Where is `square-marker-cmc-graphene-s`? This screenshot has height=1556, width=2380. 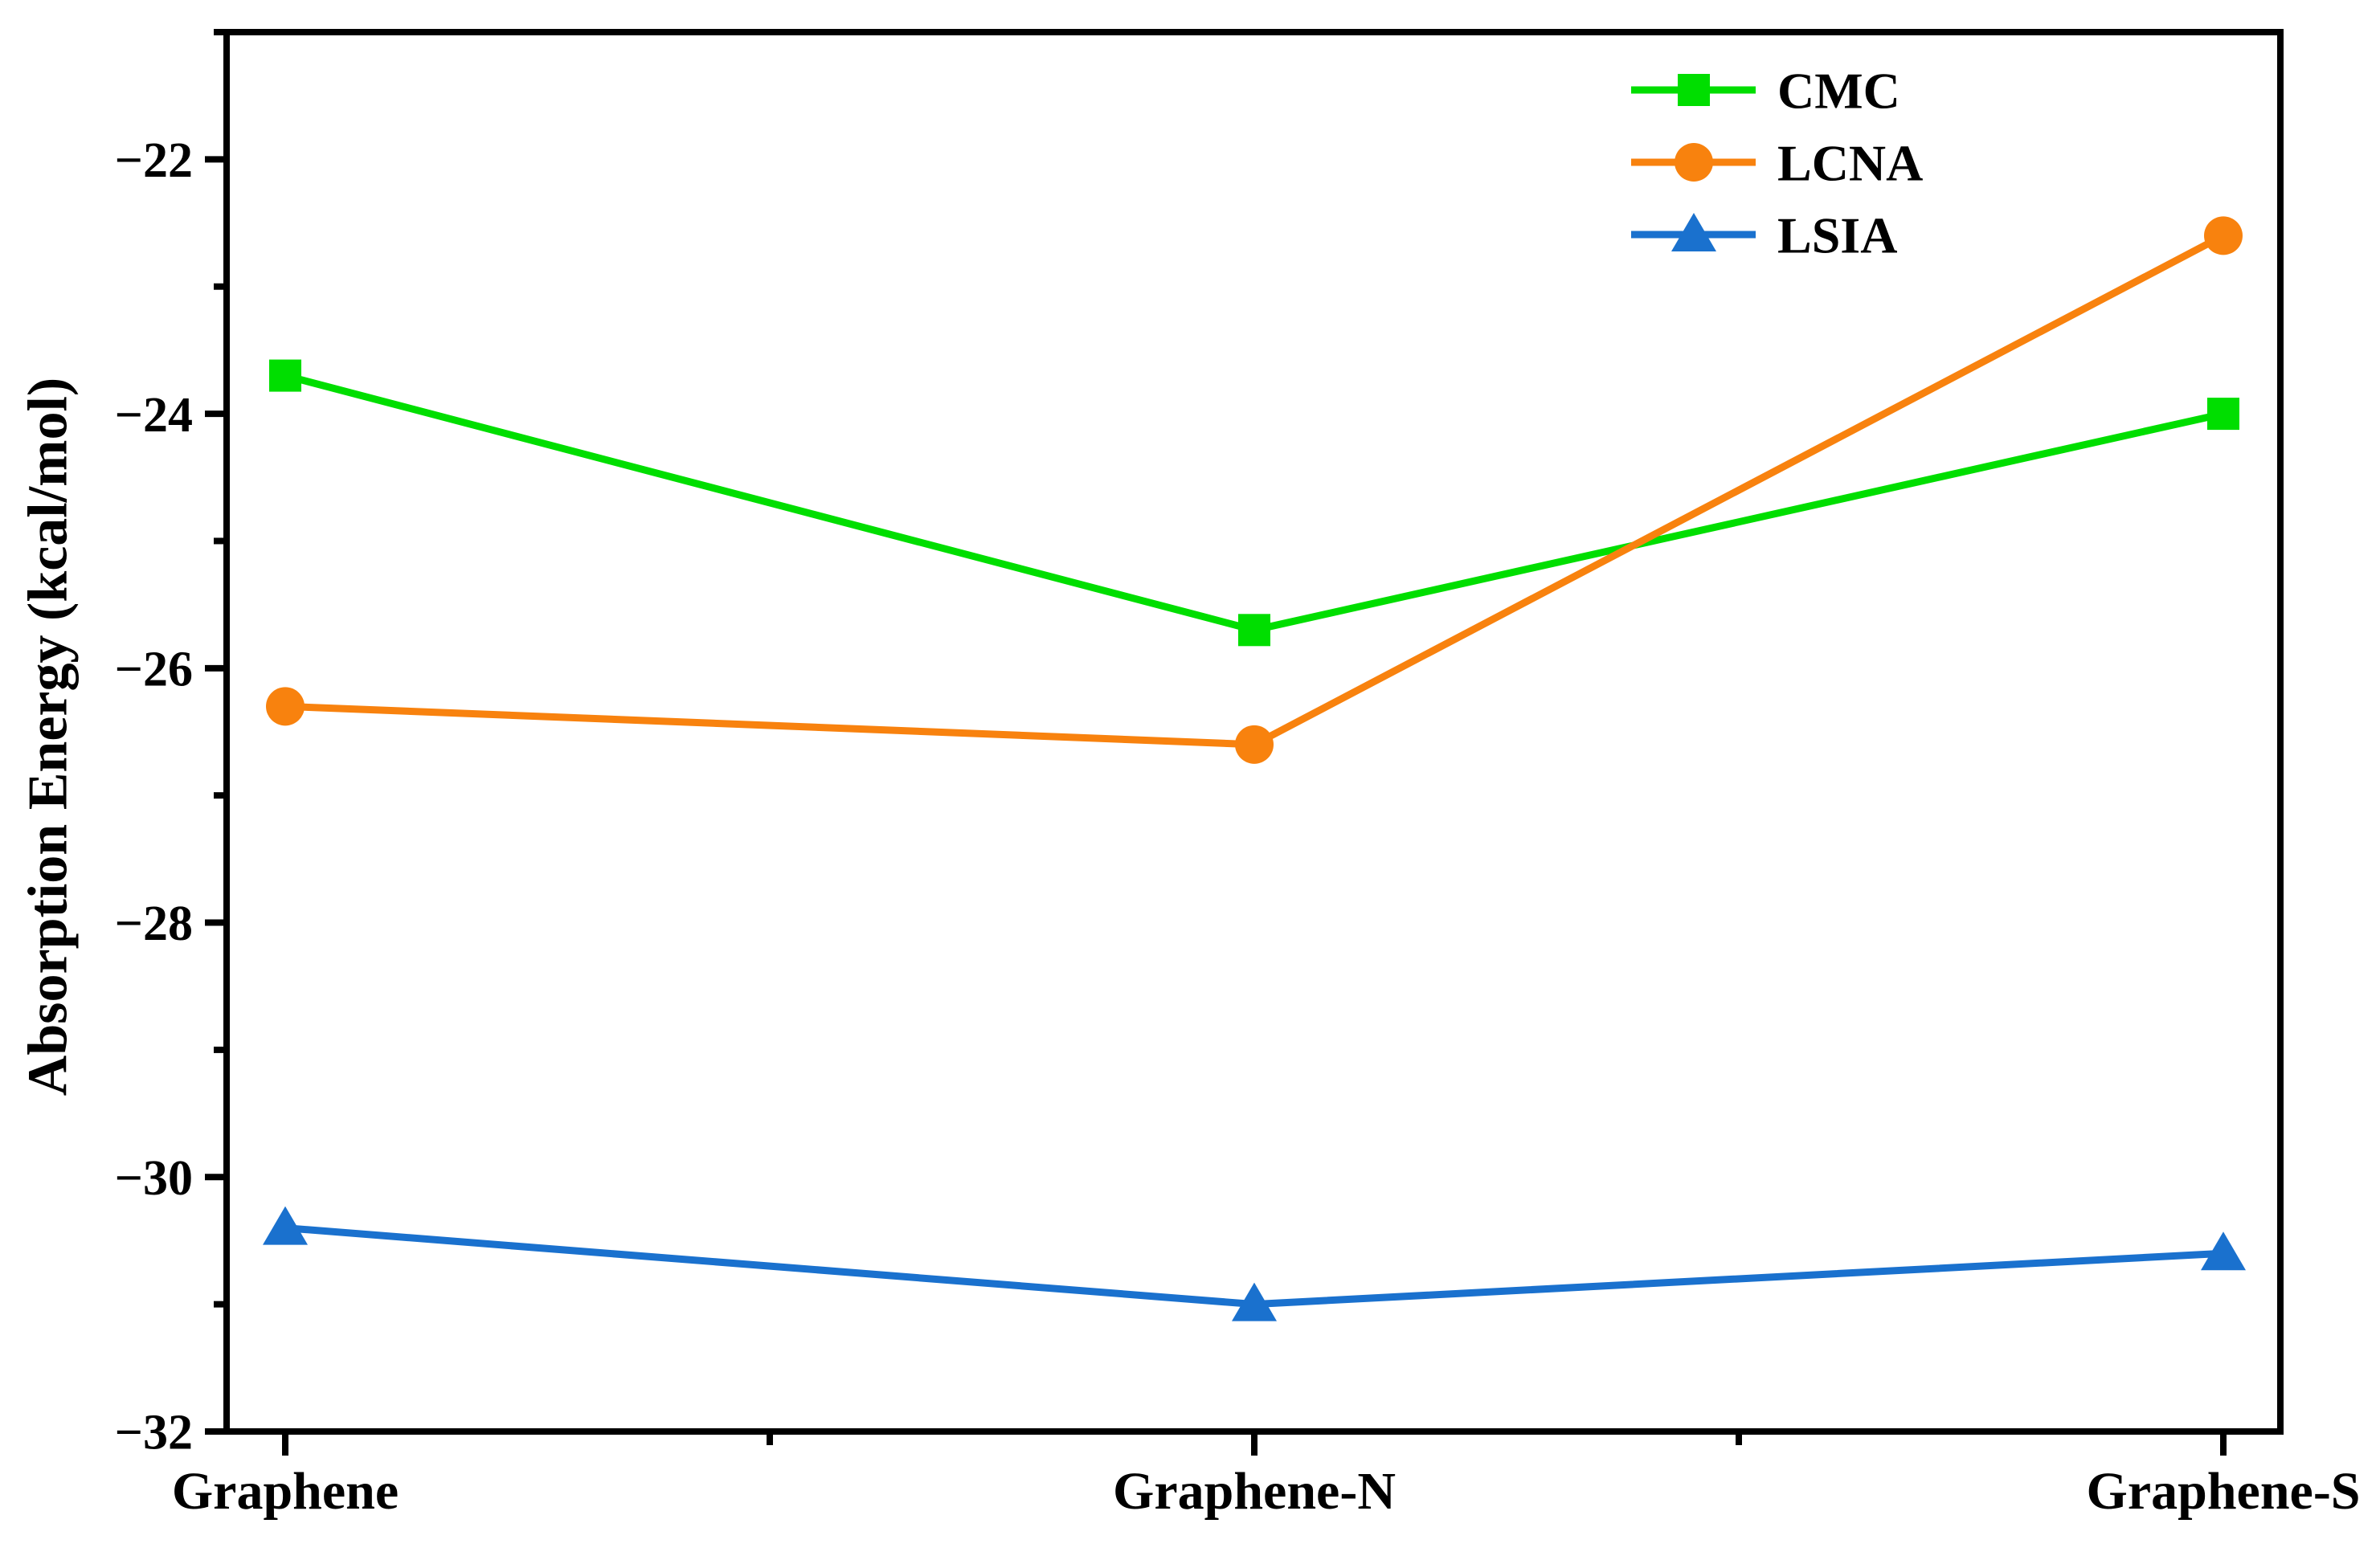 square-marker-cmc-graphene-s is located at coordinates (2223, 414).